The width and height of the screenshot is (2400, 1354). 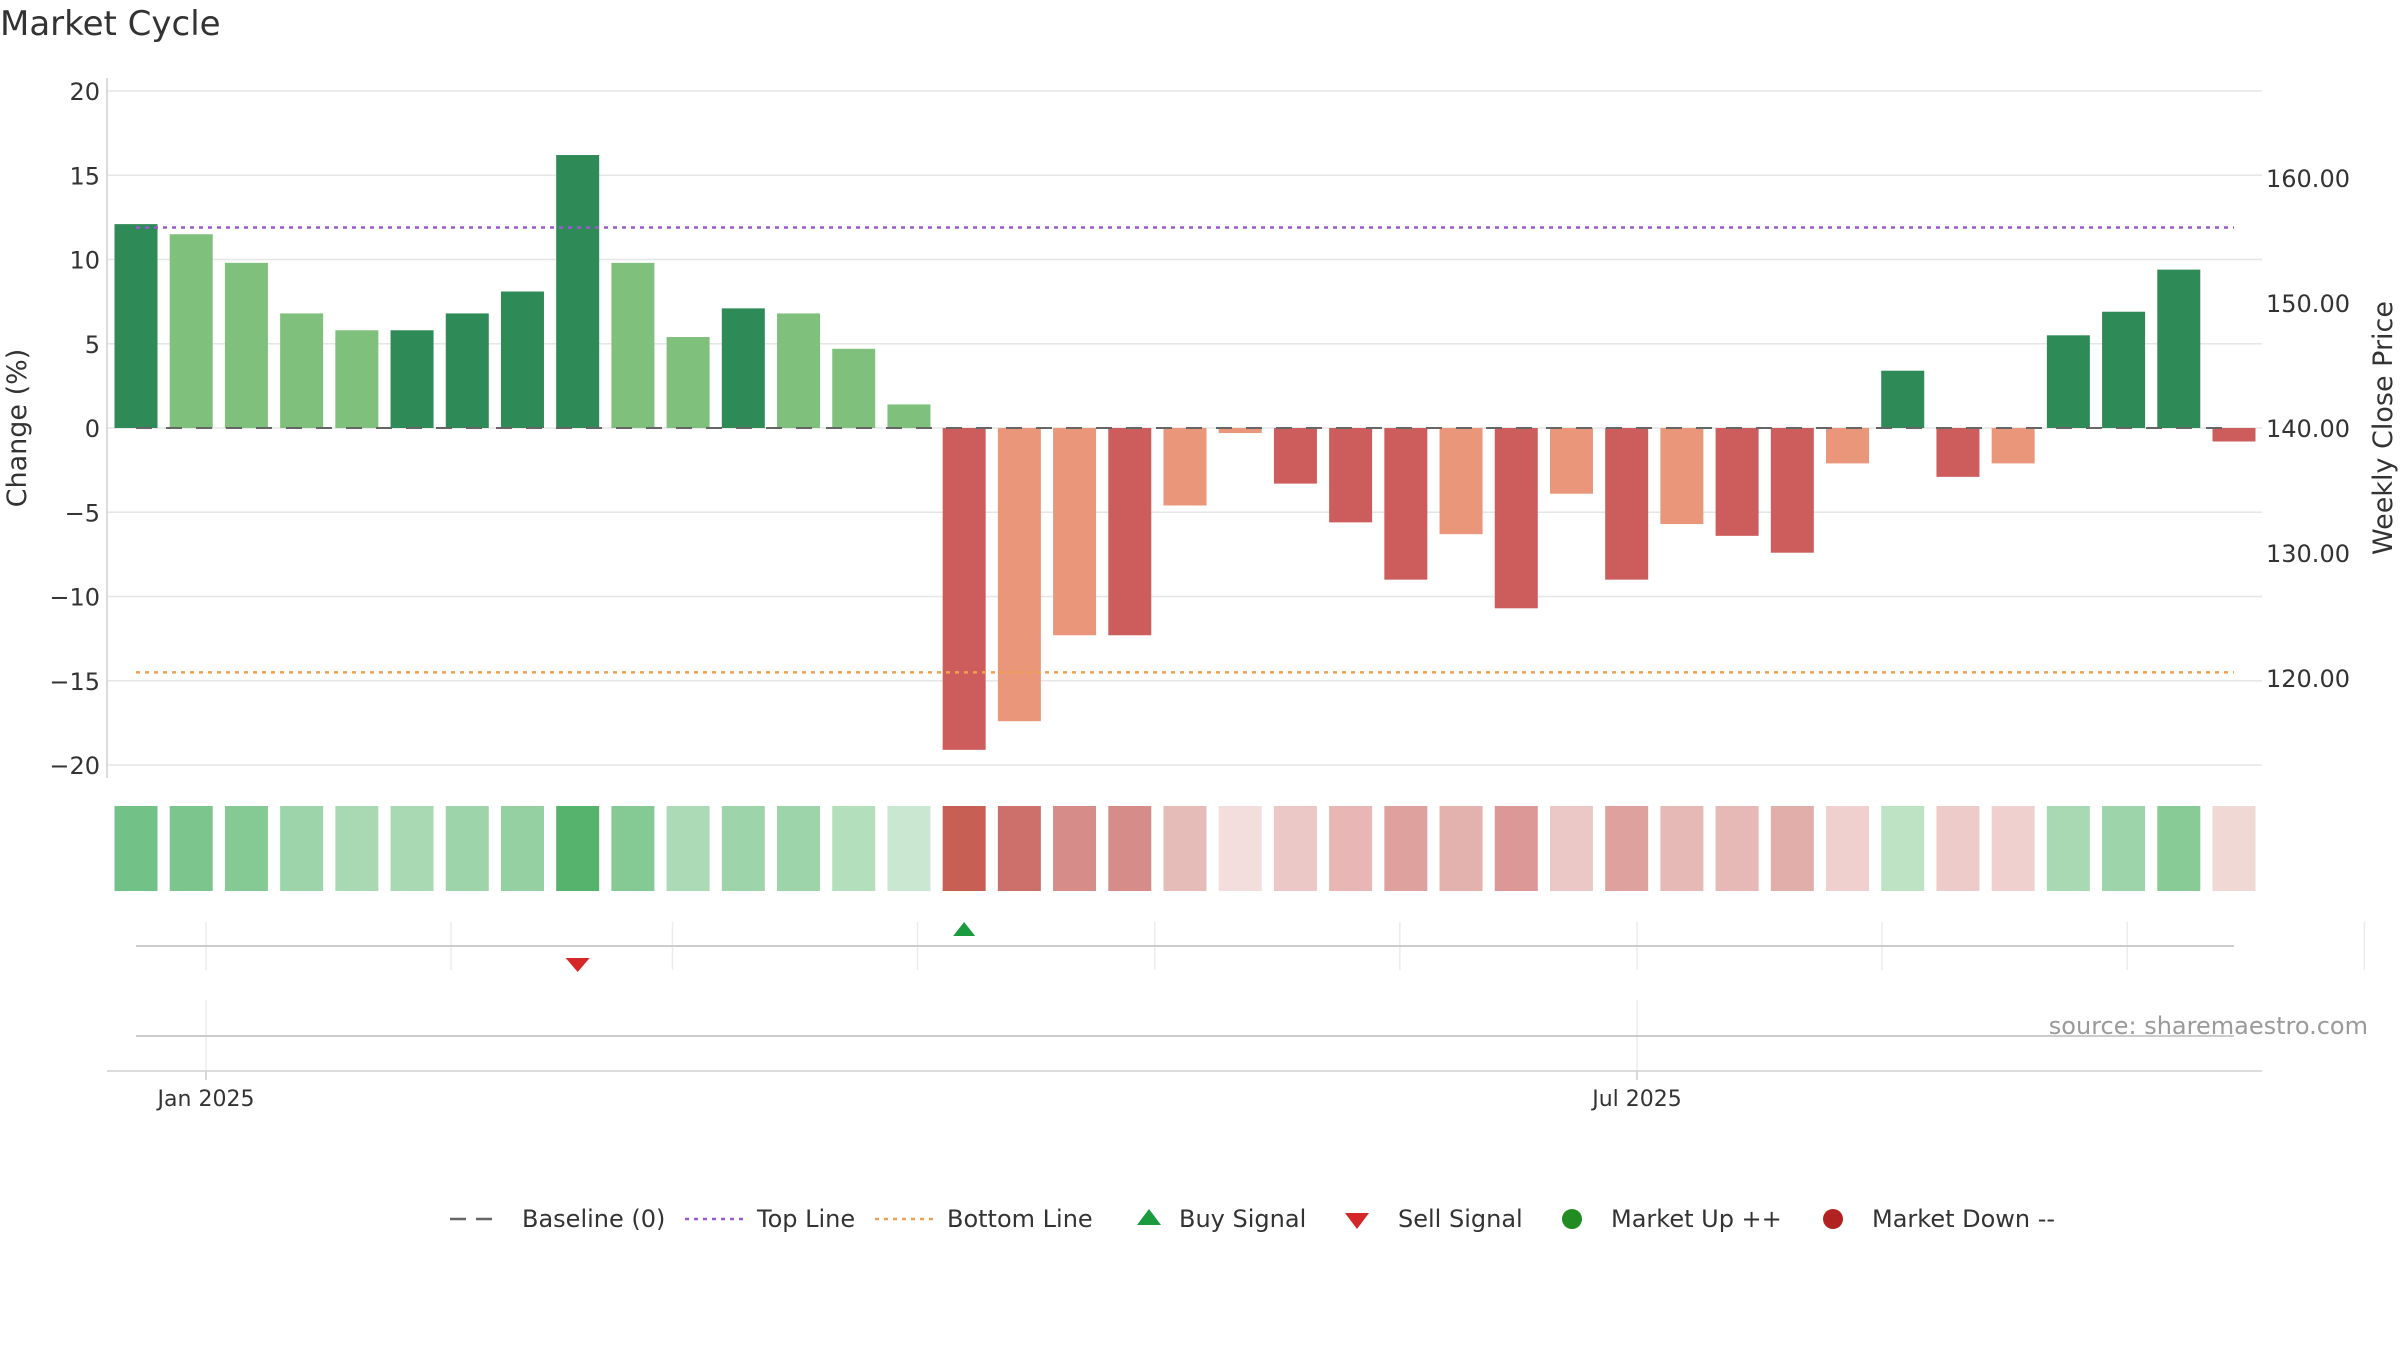 What do you see at coordinates (1149, 1217) in the screenshot?
I see `legend-buy-icon` at bounding box center [1149, 1217].